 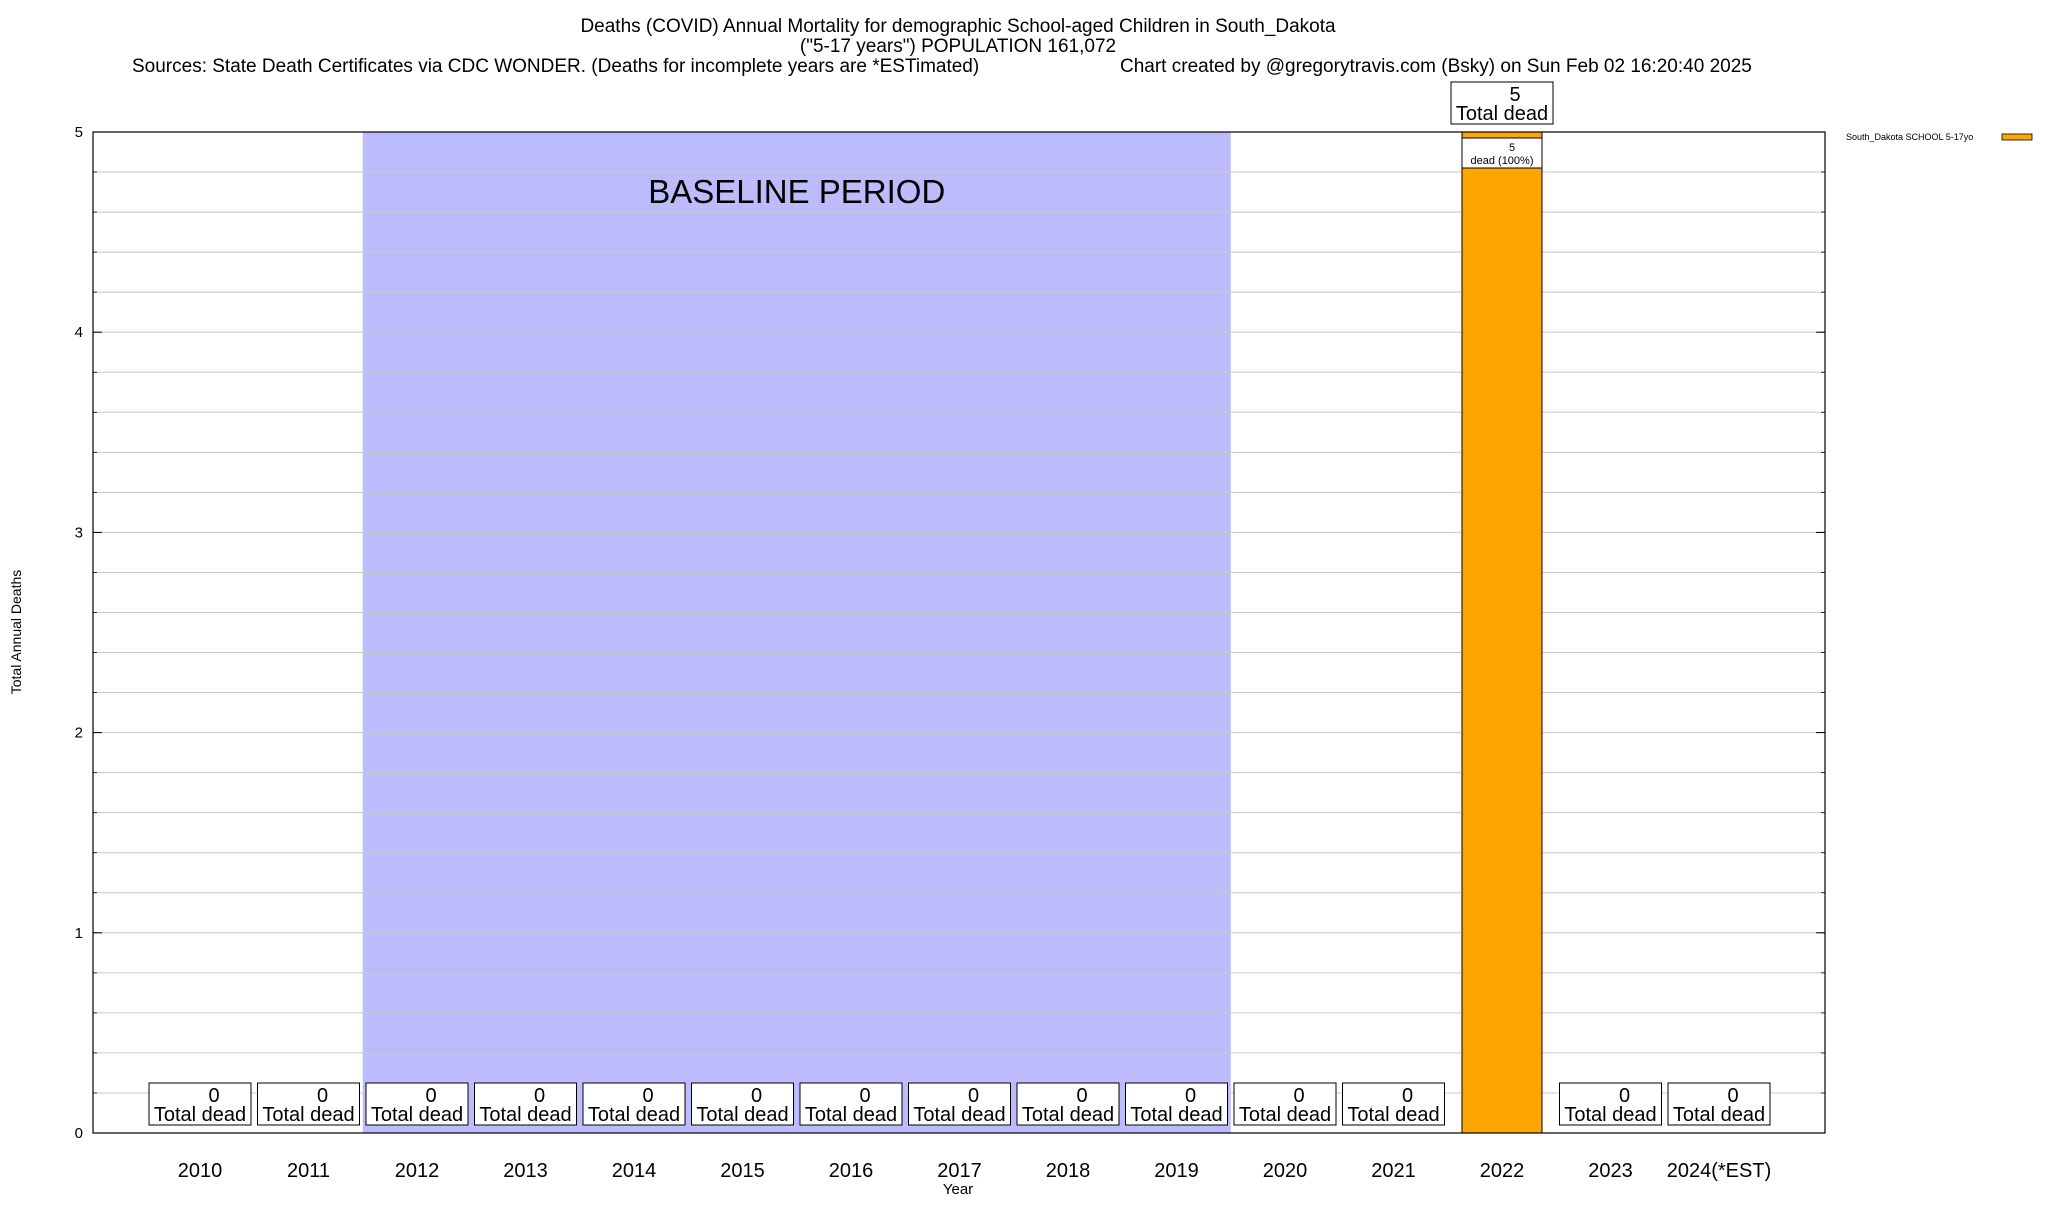 I want to click on title-line-2: ("5-17 years") POPULATION 161,072, so click(x=958, y=46).